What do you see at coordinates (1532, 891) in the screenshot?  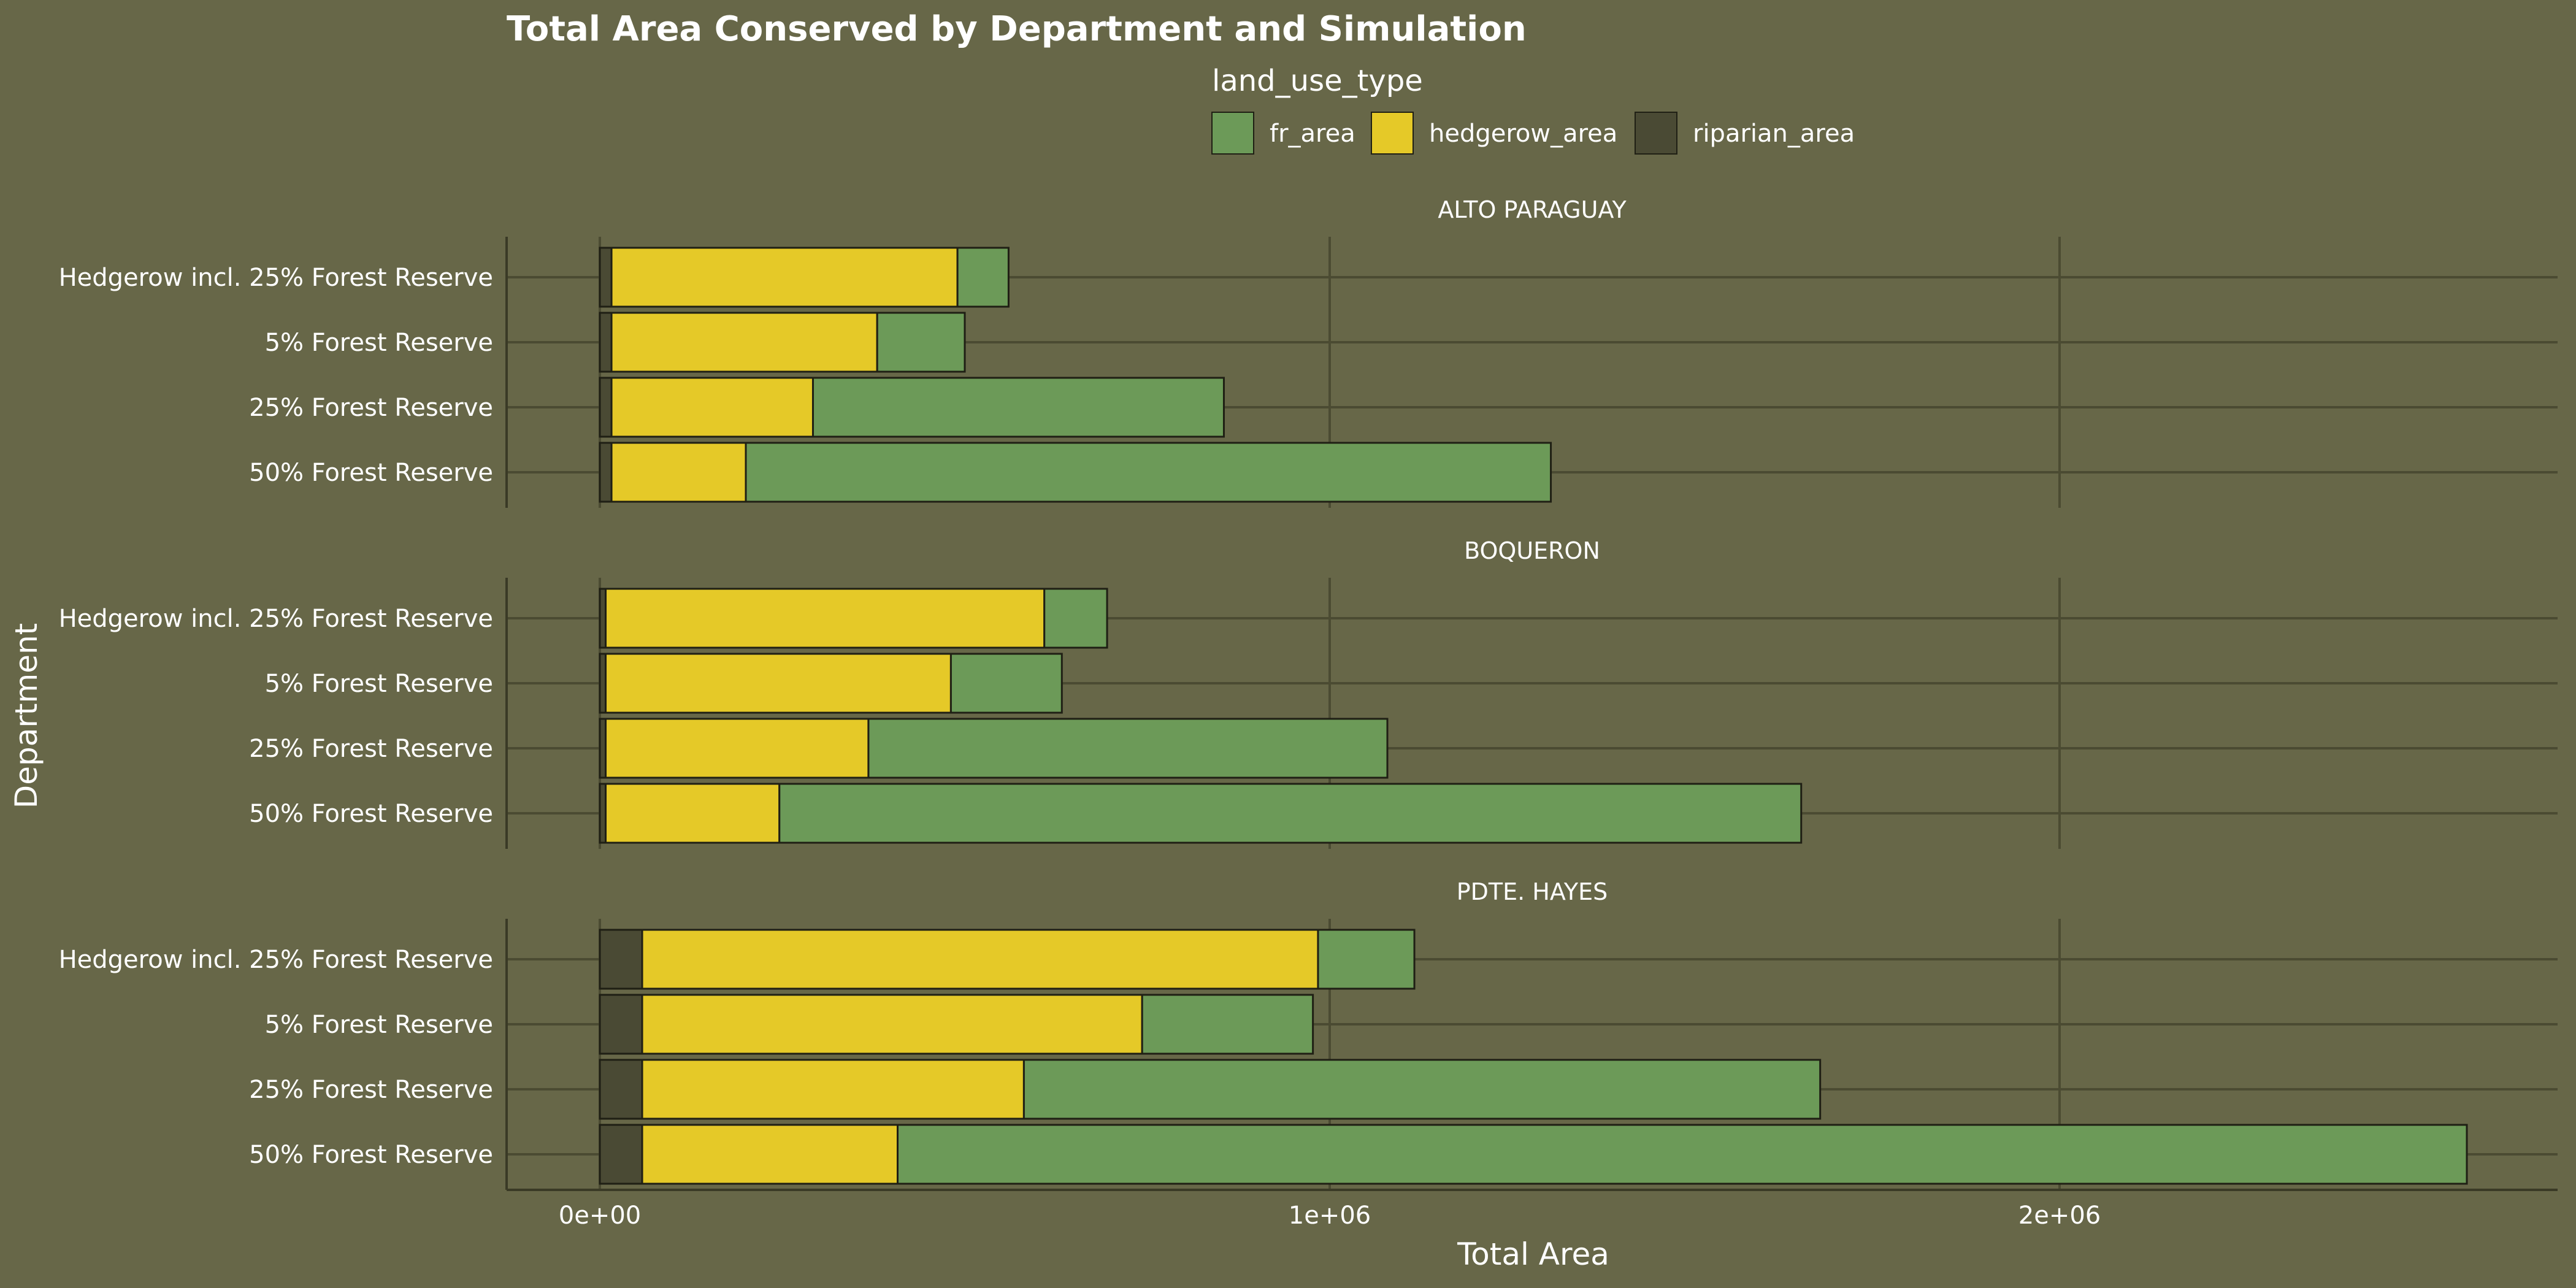 I see `panel-strip-label: PDTE. HAYES` at bounding box center [1532, 891].